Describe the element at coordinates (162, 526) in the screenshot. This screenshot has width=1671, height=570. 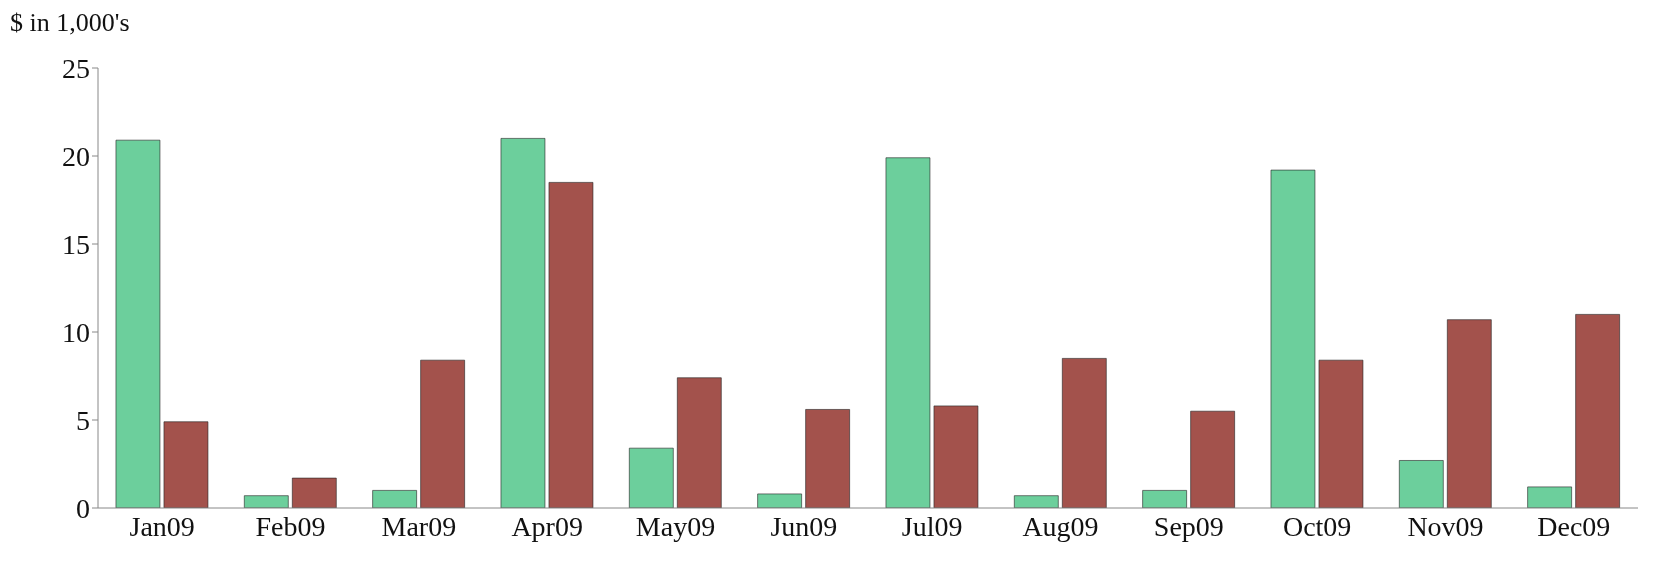
I see `x-tick-label: Jan09` at that location.